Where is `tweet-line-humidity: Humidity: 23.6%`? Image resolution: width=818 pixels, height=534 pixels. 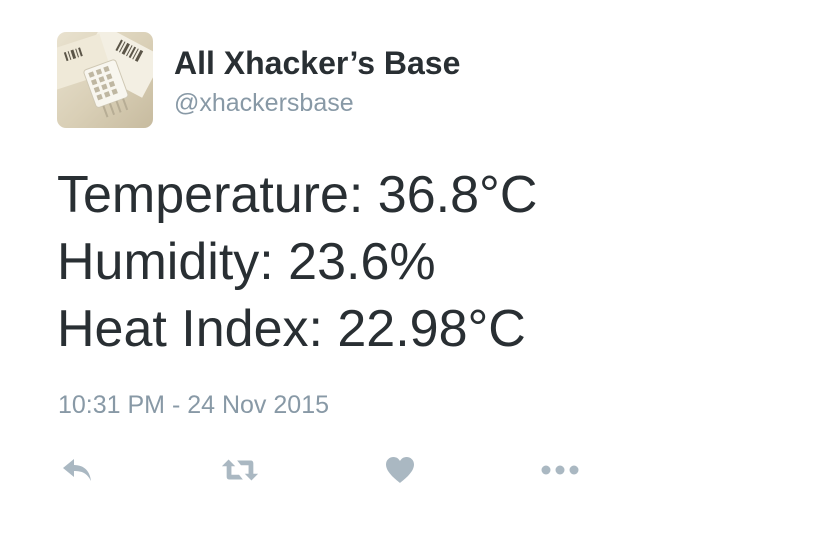 tweet-line-humidity: Humidity: 23.6% is located at coordinates (246, 262).